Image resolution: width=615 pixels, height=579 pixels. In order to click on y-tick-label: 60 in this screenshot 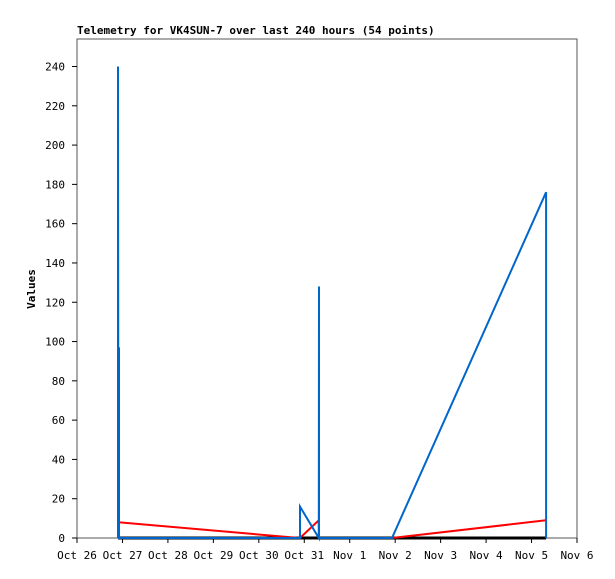, I will do `click(58, 420)`.